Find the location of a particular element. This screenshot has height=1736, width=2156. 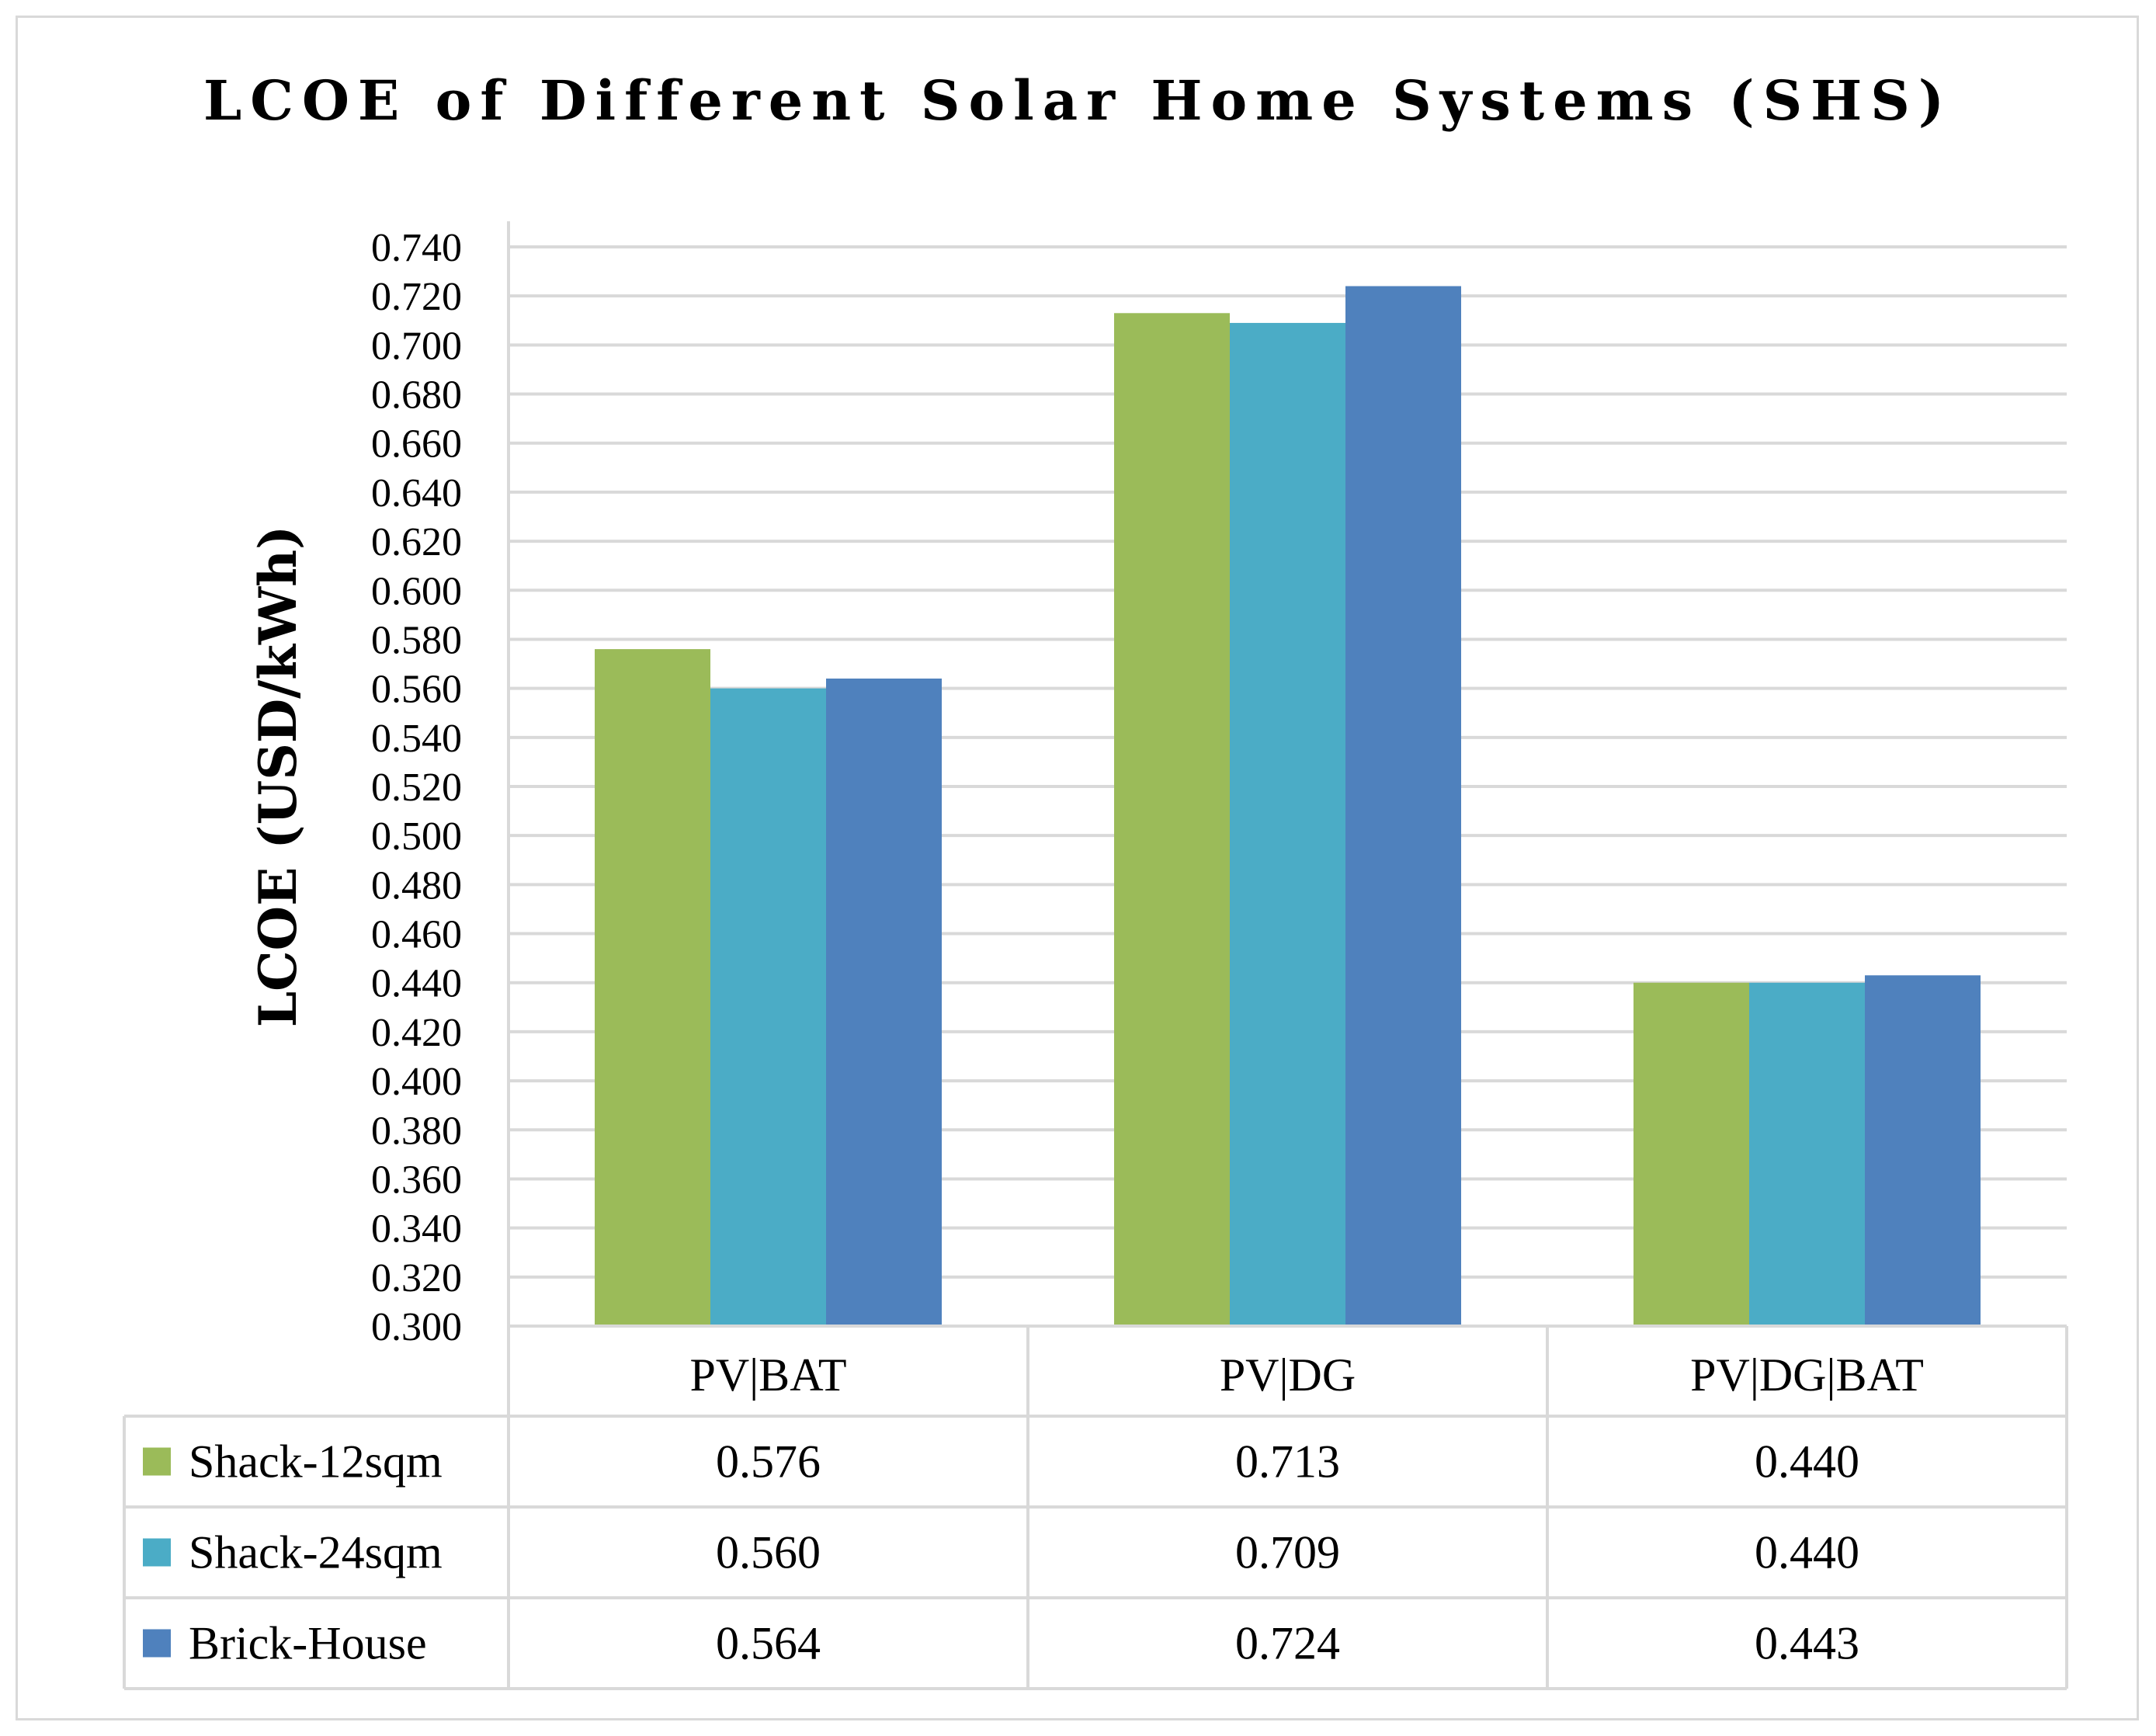

data-label: 0.713 is located at coordinates (1288, 1462).